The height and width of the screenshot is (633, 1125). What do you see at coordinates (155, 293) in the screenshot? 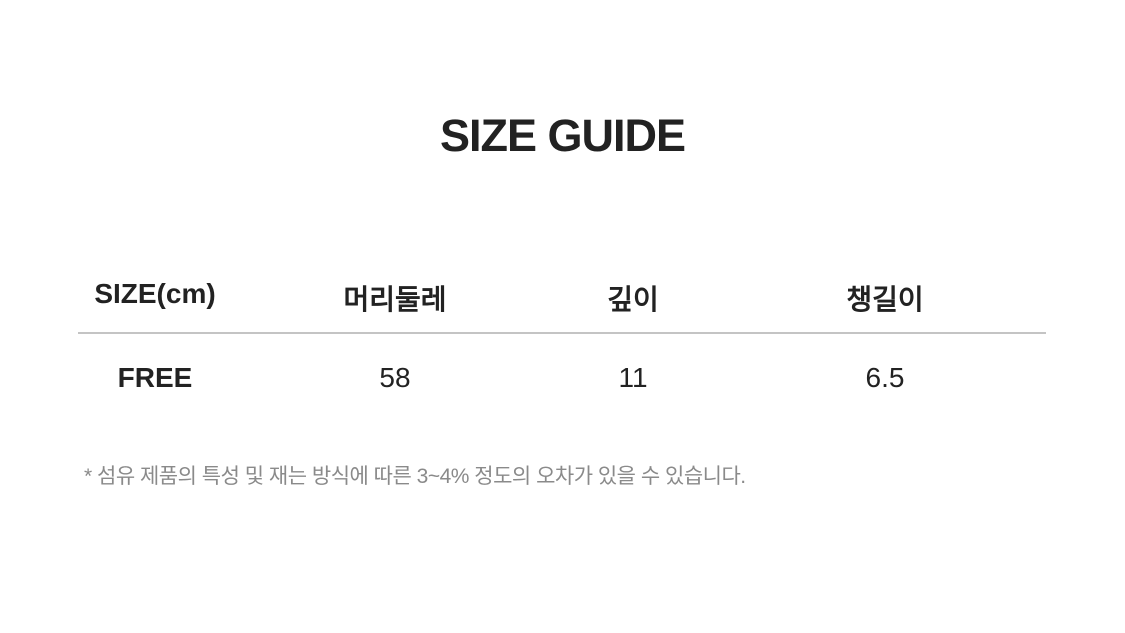
I see `header-size: SIZE(cm)` at bounding box center [155, 293].